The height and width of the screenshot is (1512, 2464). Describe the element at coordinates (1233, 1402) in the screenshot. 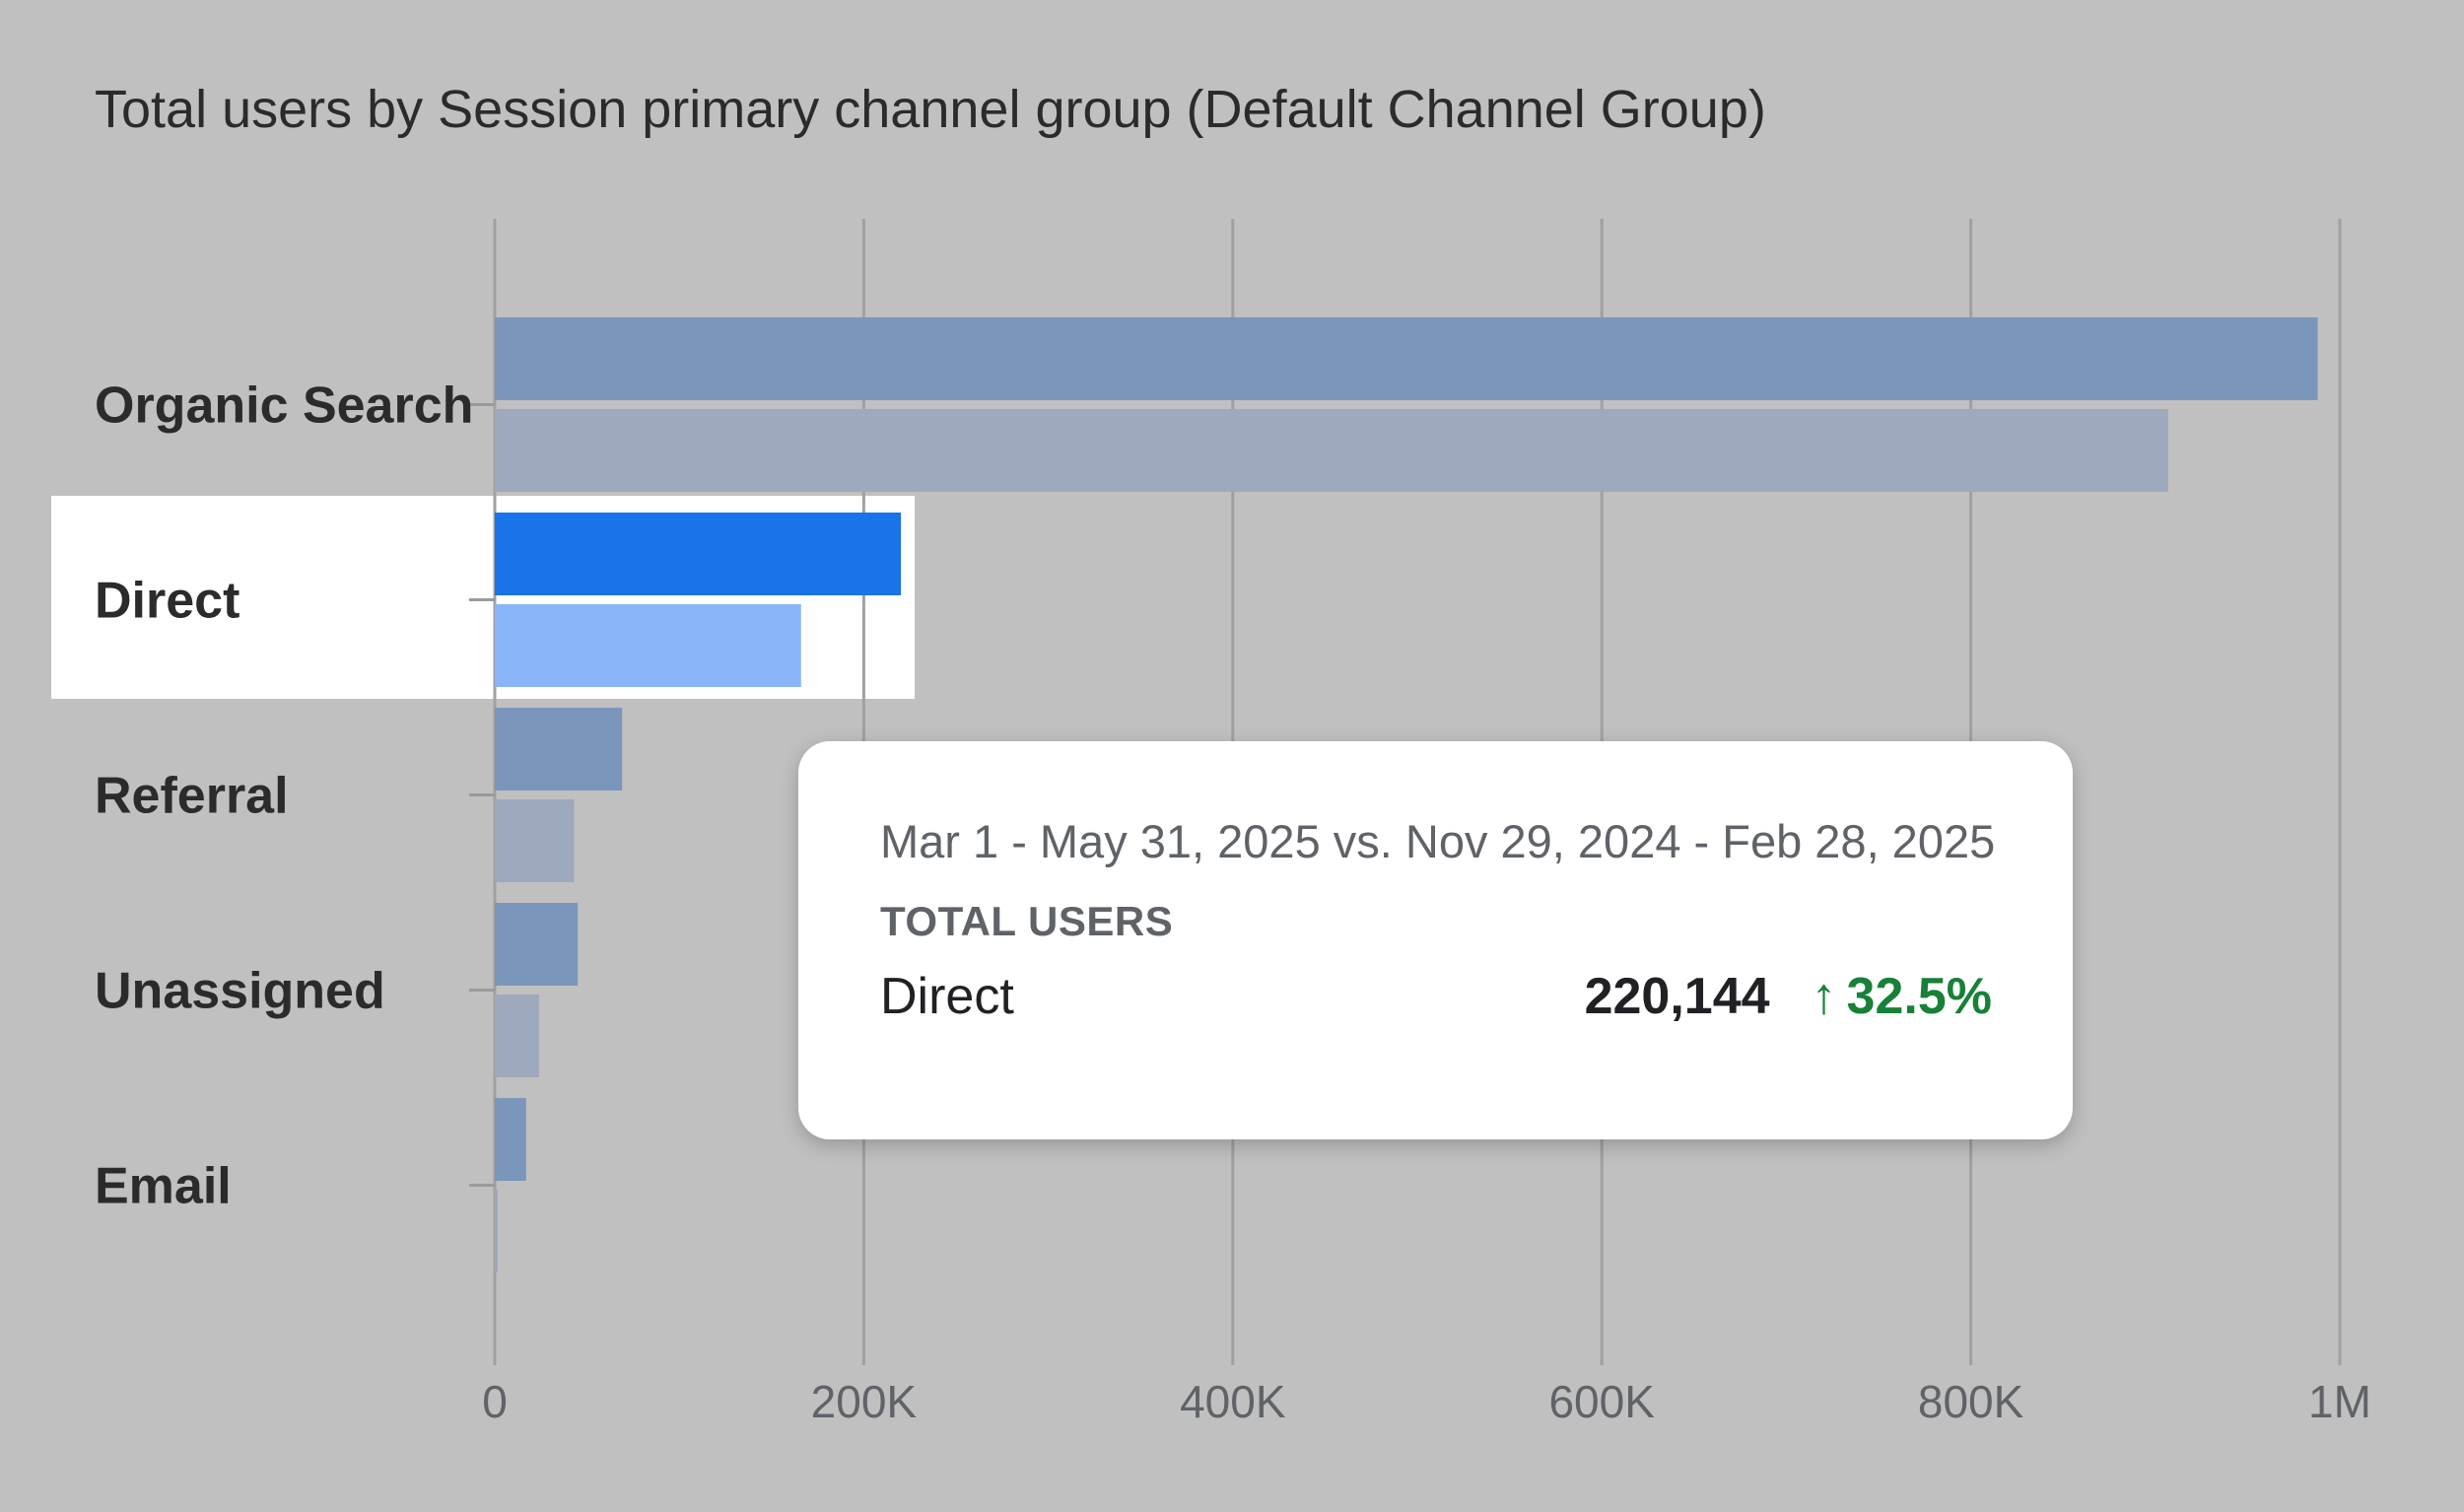

I see `x-tick-label: 400K` at that location.